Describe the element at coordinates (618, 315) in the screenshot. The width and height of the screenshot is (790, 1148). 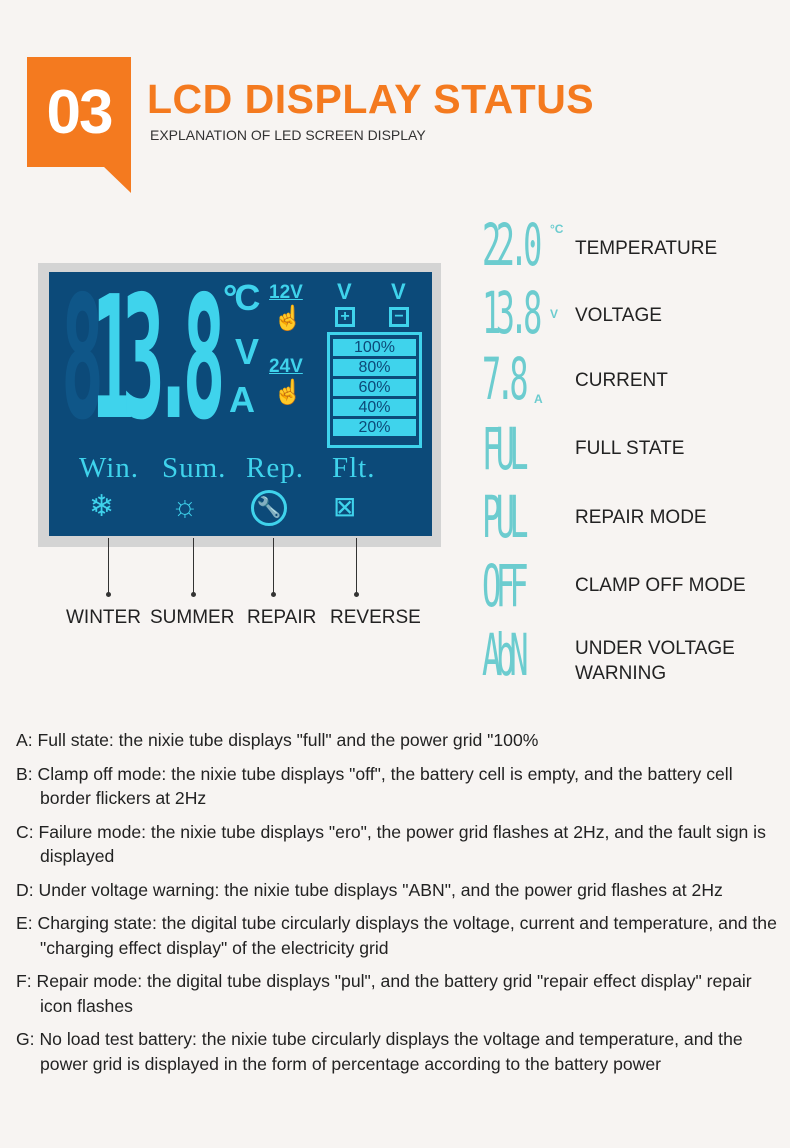
I see `state-label: VOLTAGE` at that location.